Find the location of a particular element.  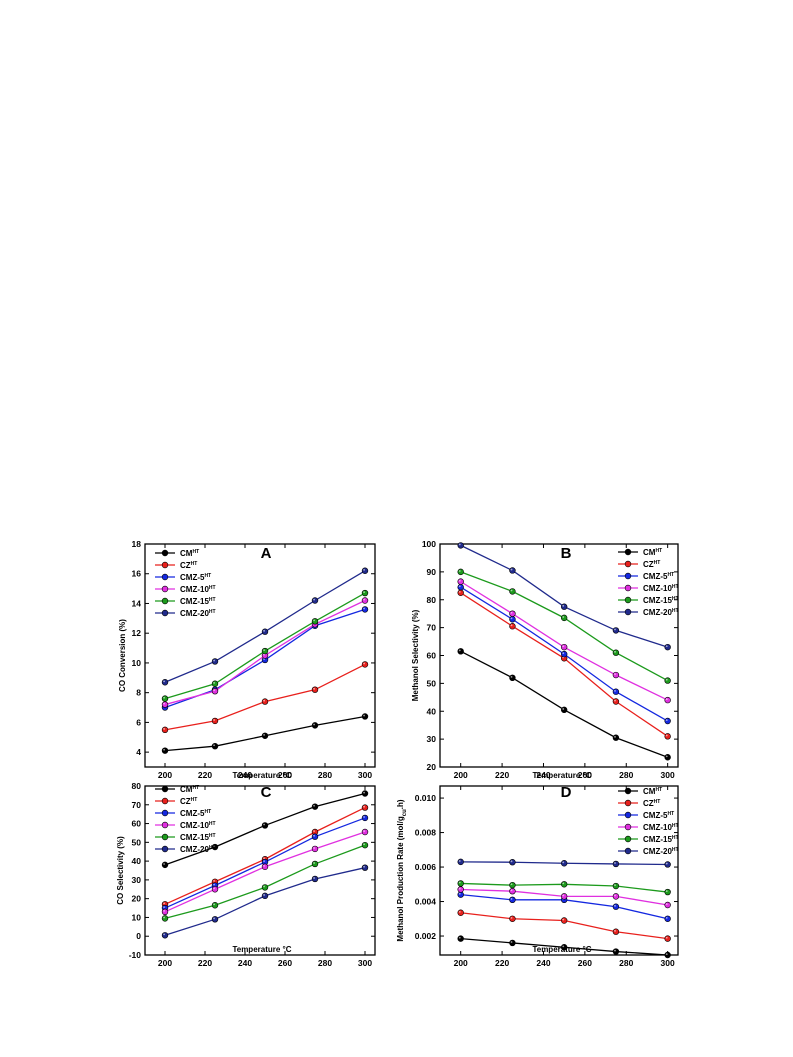

panel-label: A is located at coordinates (266, 553).